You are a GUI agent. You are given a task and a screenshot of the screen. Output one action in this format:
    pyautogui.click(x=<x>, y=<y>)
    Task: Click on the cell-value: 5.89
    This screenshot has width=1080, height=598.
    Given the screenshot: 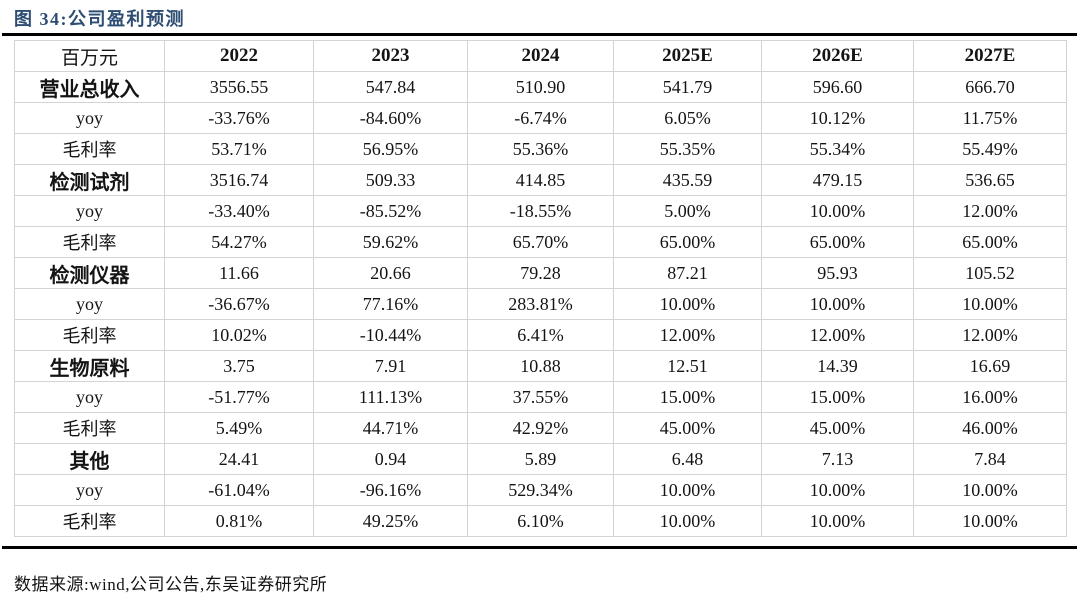 What is the action you would take?
    pyautogui.click(x=540, y=459)
    